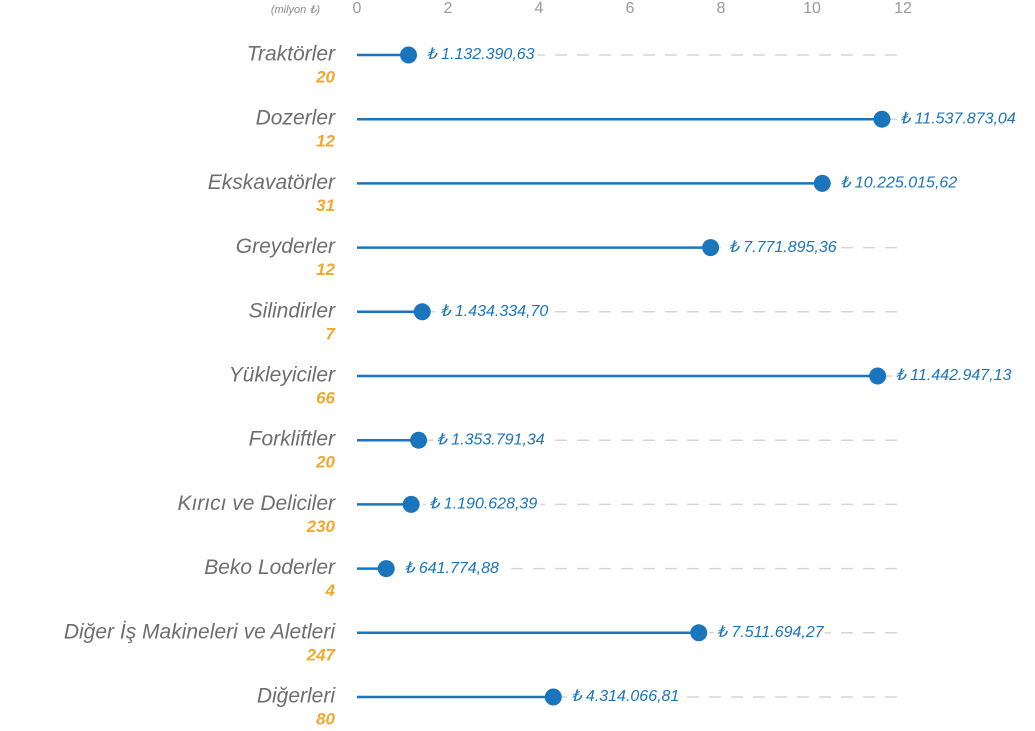 The width and height of the screenshot is (1035, 731). Describe the element at coordinates (771, 632) in the screenshot. I see `value-label: ₺ 7.511.694,27` at that location.